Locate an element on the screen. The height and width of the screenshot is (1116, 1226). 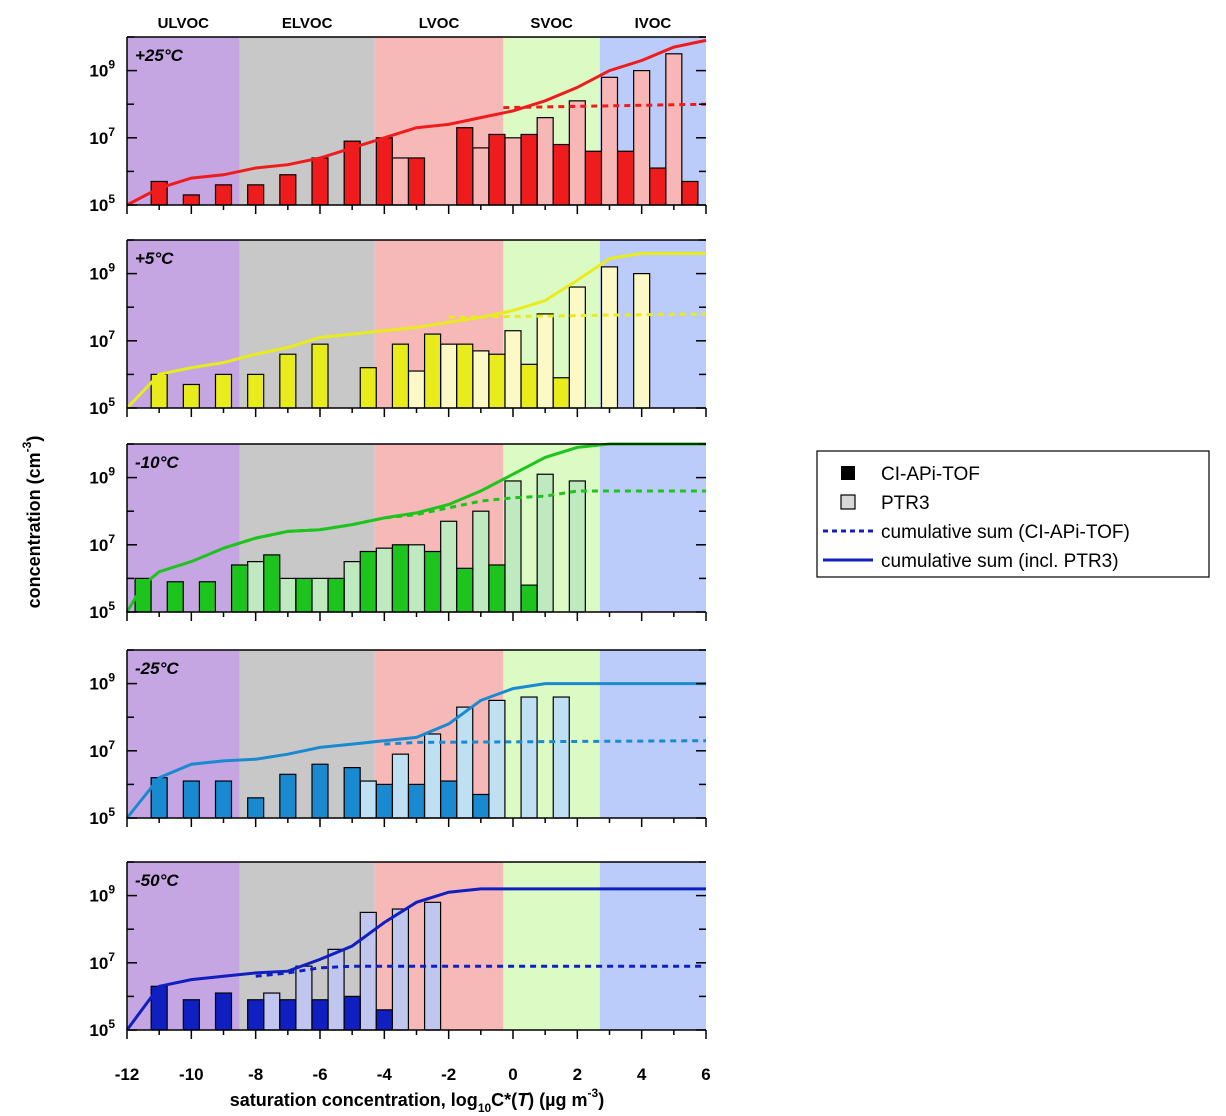
panel-0: 105 107 109 +25°C is located at coordinates (398, 125).